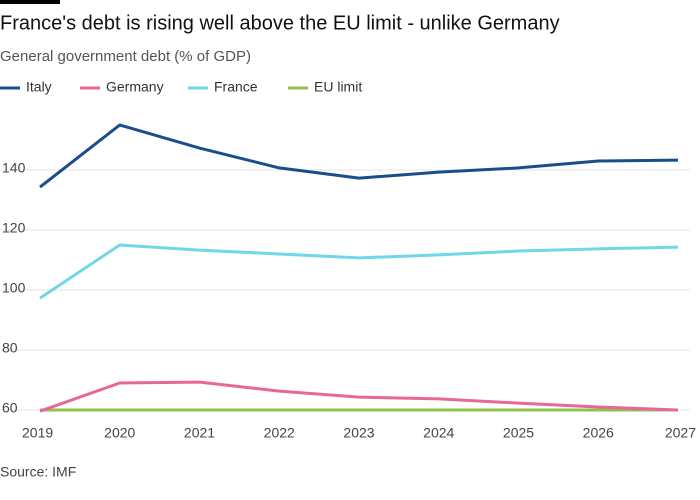  What do you see at coordinates (135, 87) in the screenshot?
I see `legend-label: Germany` at bounding box center [135, 87].